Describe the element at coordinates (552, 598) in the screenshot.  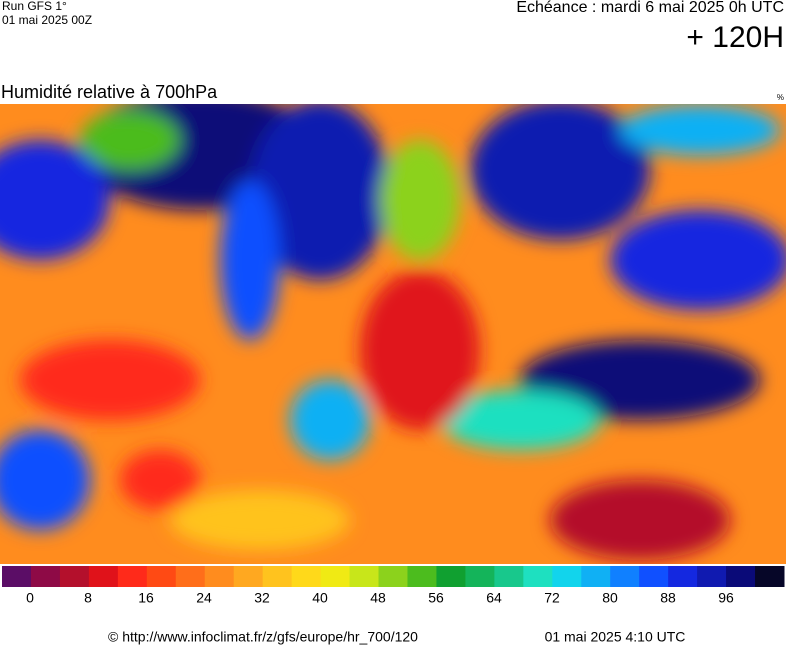
I see `colorbar-label: 72` at that location.